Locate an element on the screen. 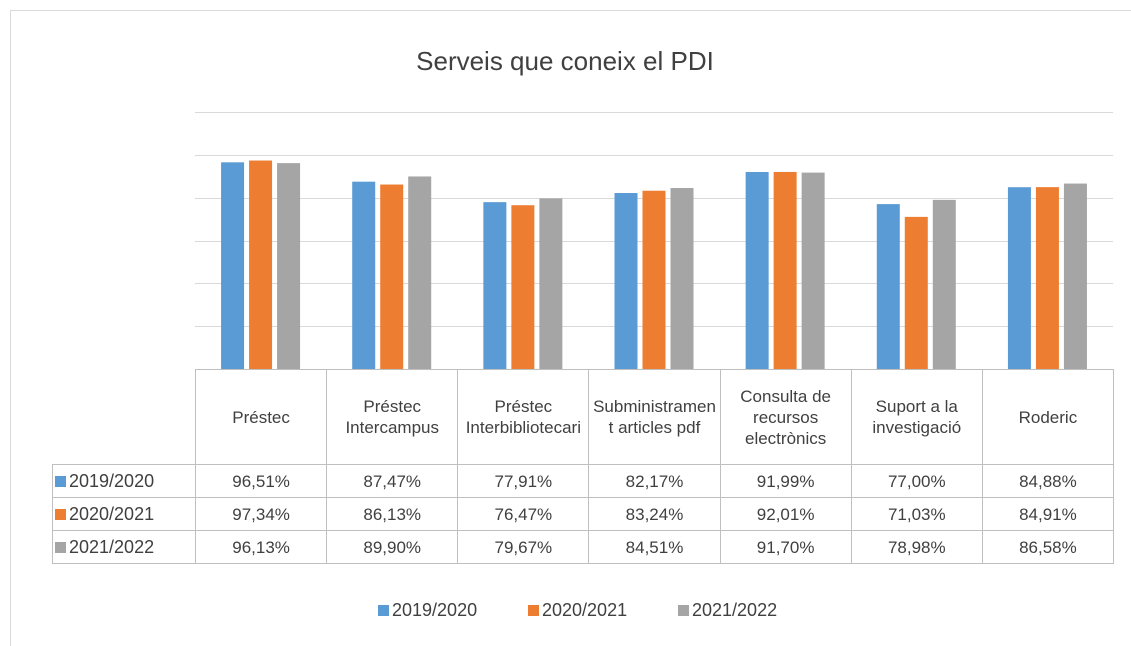  value-cell: 77,00% is located at coordinates (916, 481).